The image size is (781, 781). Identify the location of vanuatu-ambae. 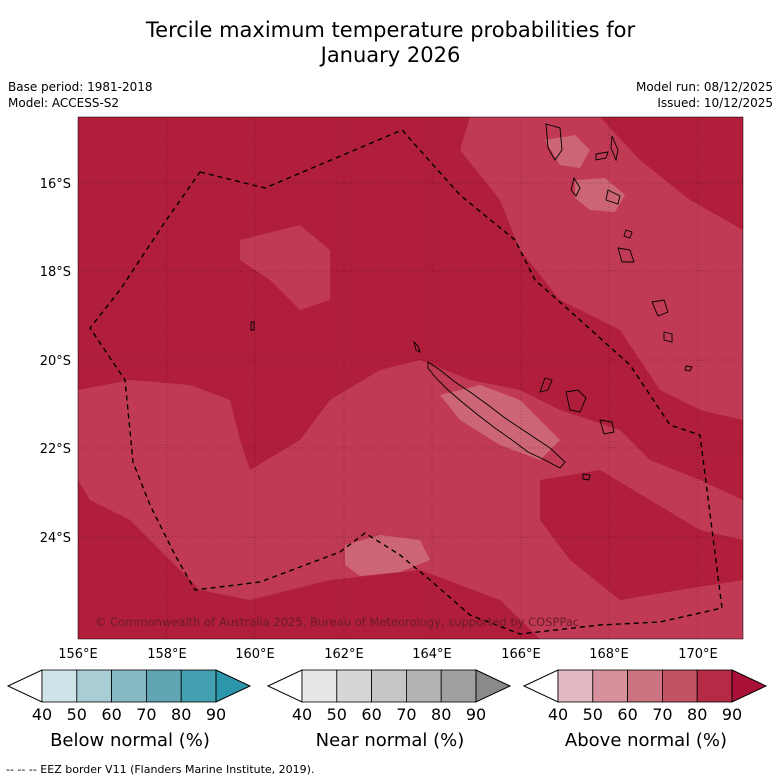
(602, 156).